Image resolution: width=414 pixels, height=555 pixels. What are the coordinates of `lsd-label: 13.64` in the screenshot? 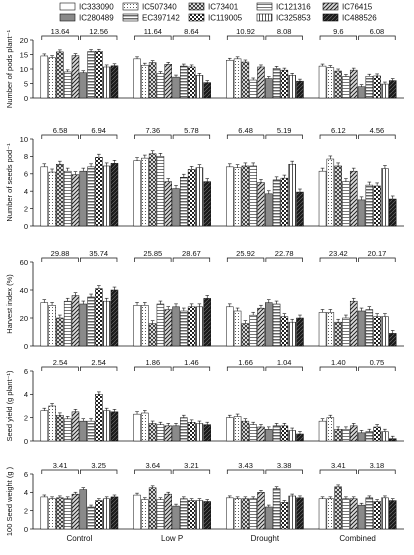 It's located at (60, 31).